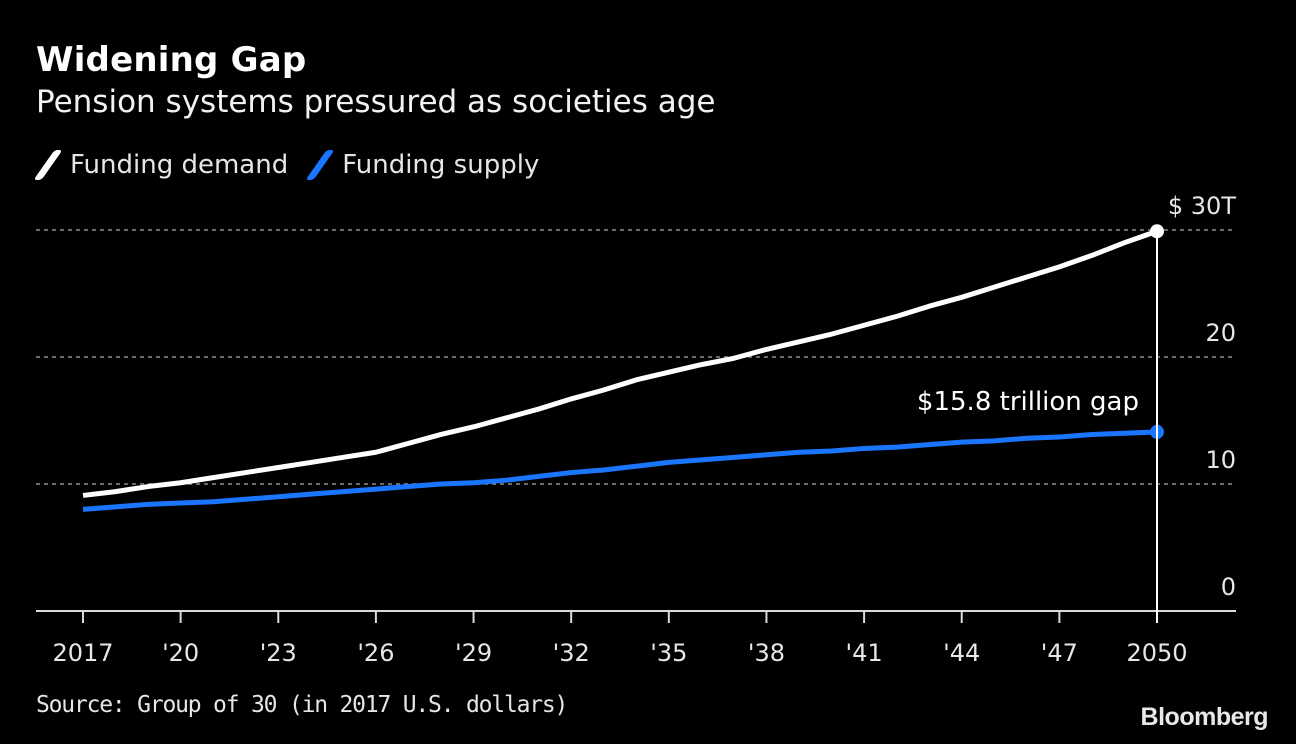  What do you see at coordinates (180, 653) in the screenshot?
I see `x-tick-label: '20` at bounding box center [180, 653].